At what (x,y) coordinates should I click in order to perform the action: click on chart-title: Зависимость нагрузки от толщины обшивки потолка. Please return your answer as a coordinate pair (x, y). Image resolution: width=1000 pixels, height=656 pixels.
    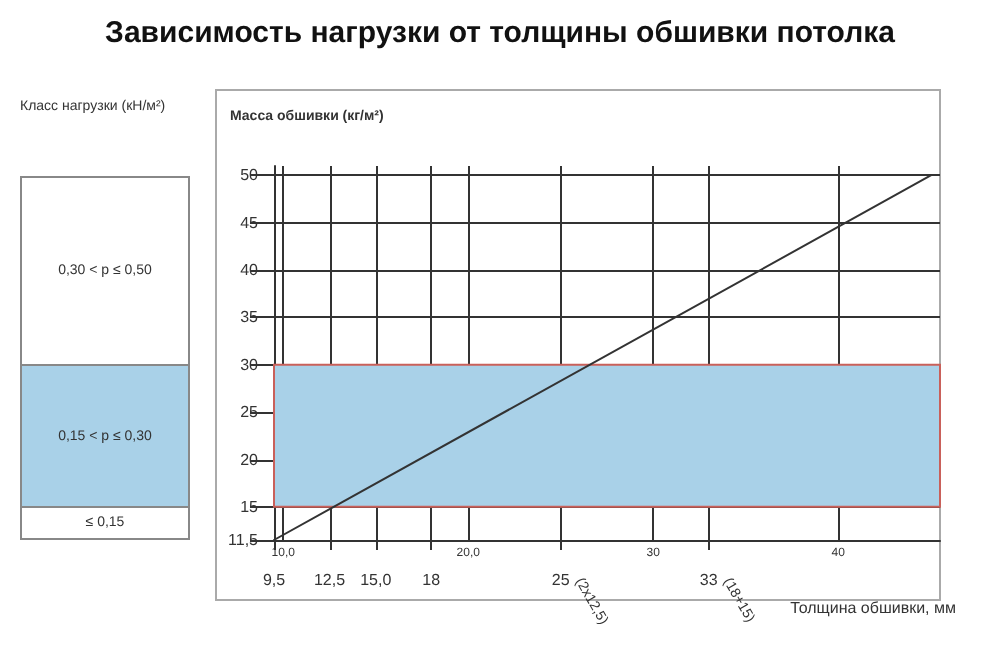
    Looking at the image, I should click on (501, 33).